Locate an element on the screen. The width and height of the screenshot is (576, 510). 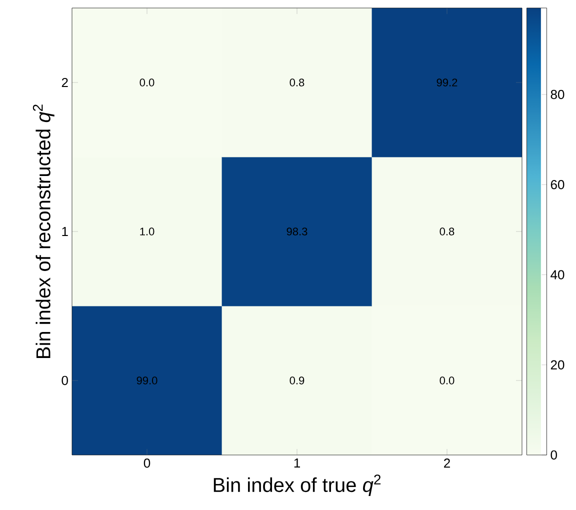
data-label: 99.0 is located at coordinates (147, 380).